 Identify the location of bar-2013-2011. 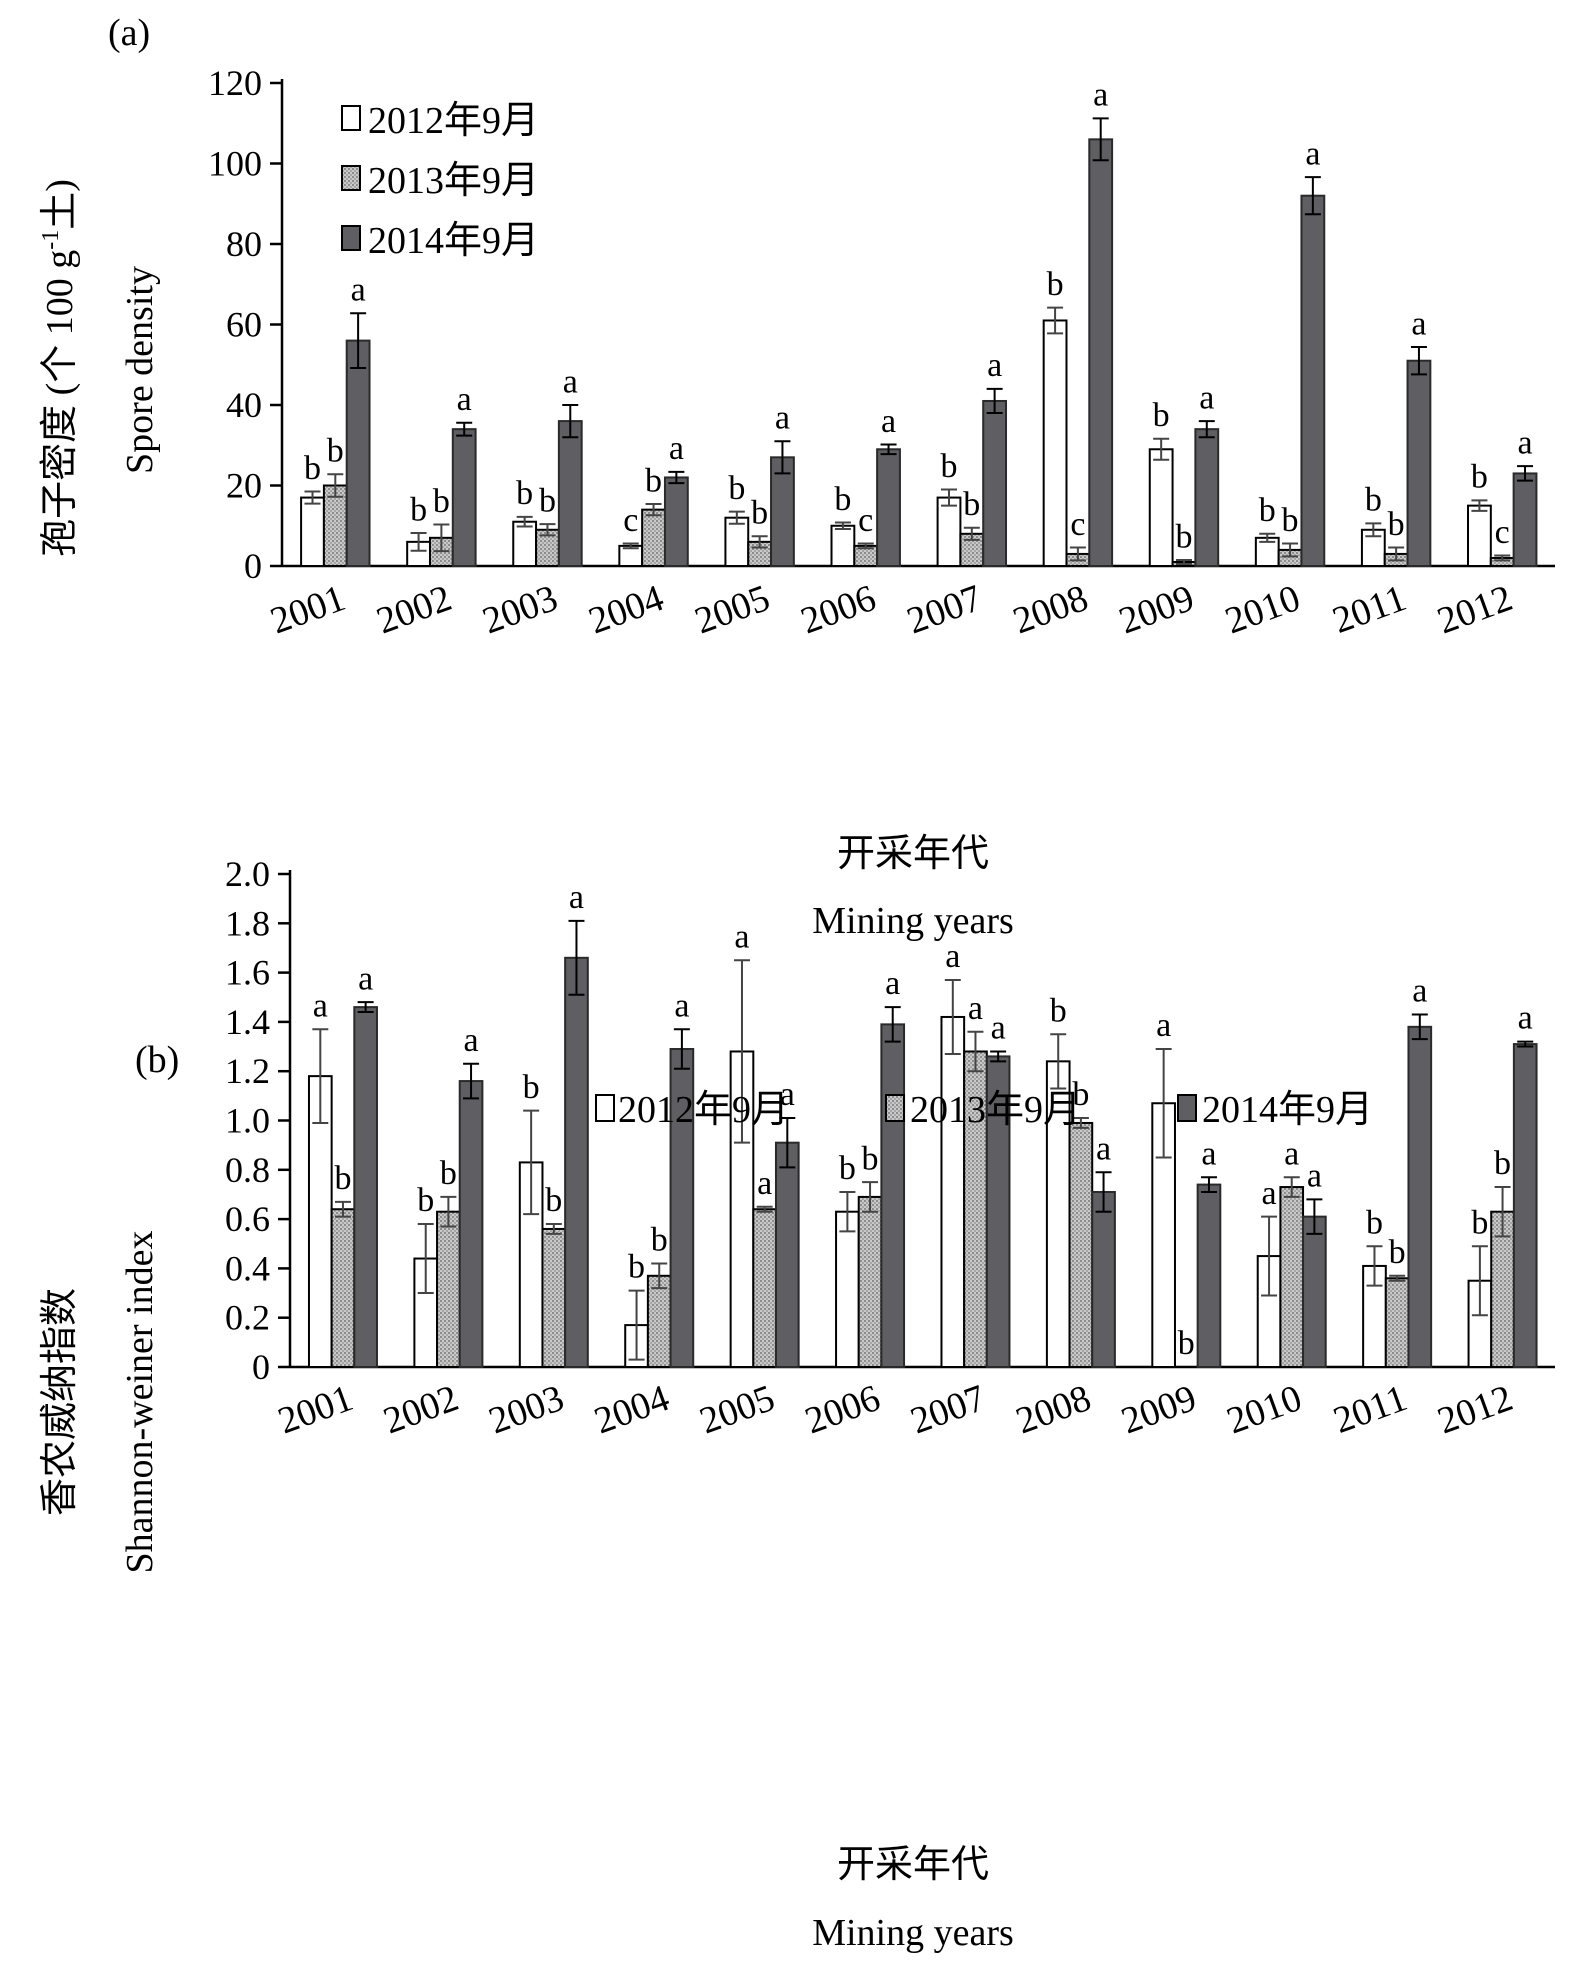
(1397, 1323).